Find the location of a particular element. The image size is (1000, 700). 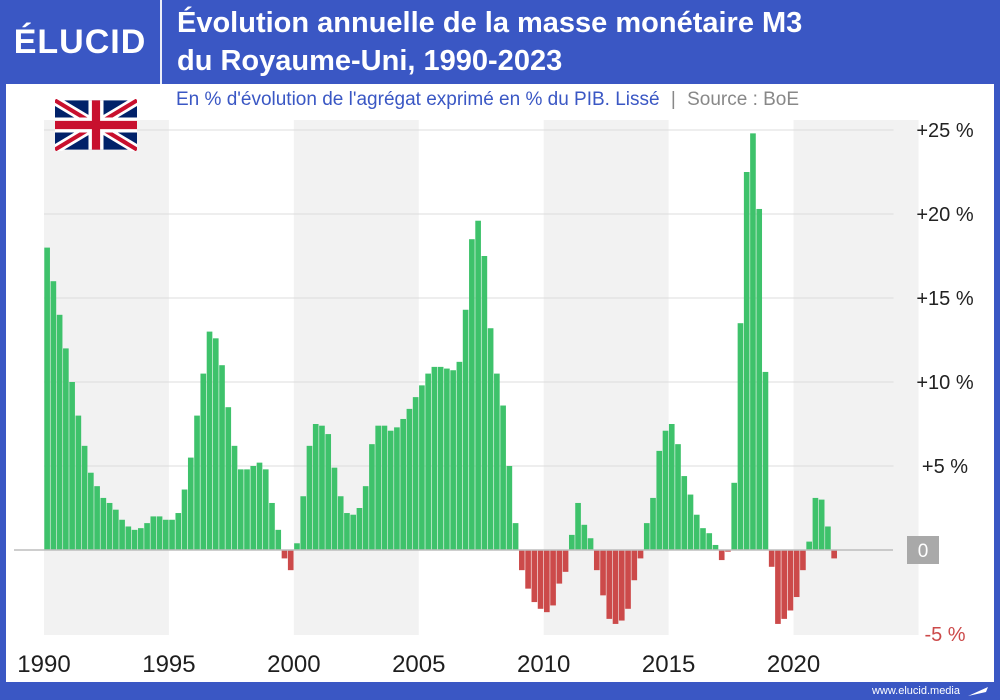

source-label: Source : BoE is located at coordinates (743, 99).